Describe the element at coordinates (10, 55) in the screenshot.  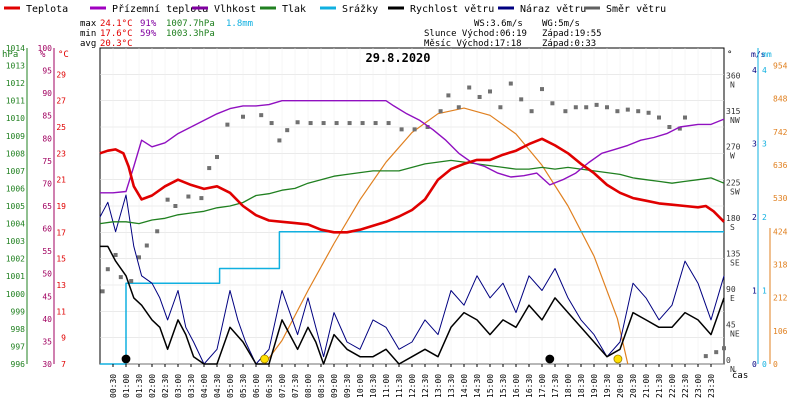
I see `axis-hpa-unit: hPa` at that location.